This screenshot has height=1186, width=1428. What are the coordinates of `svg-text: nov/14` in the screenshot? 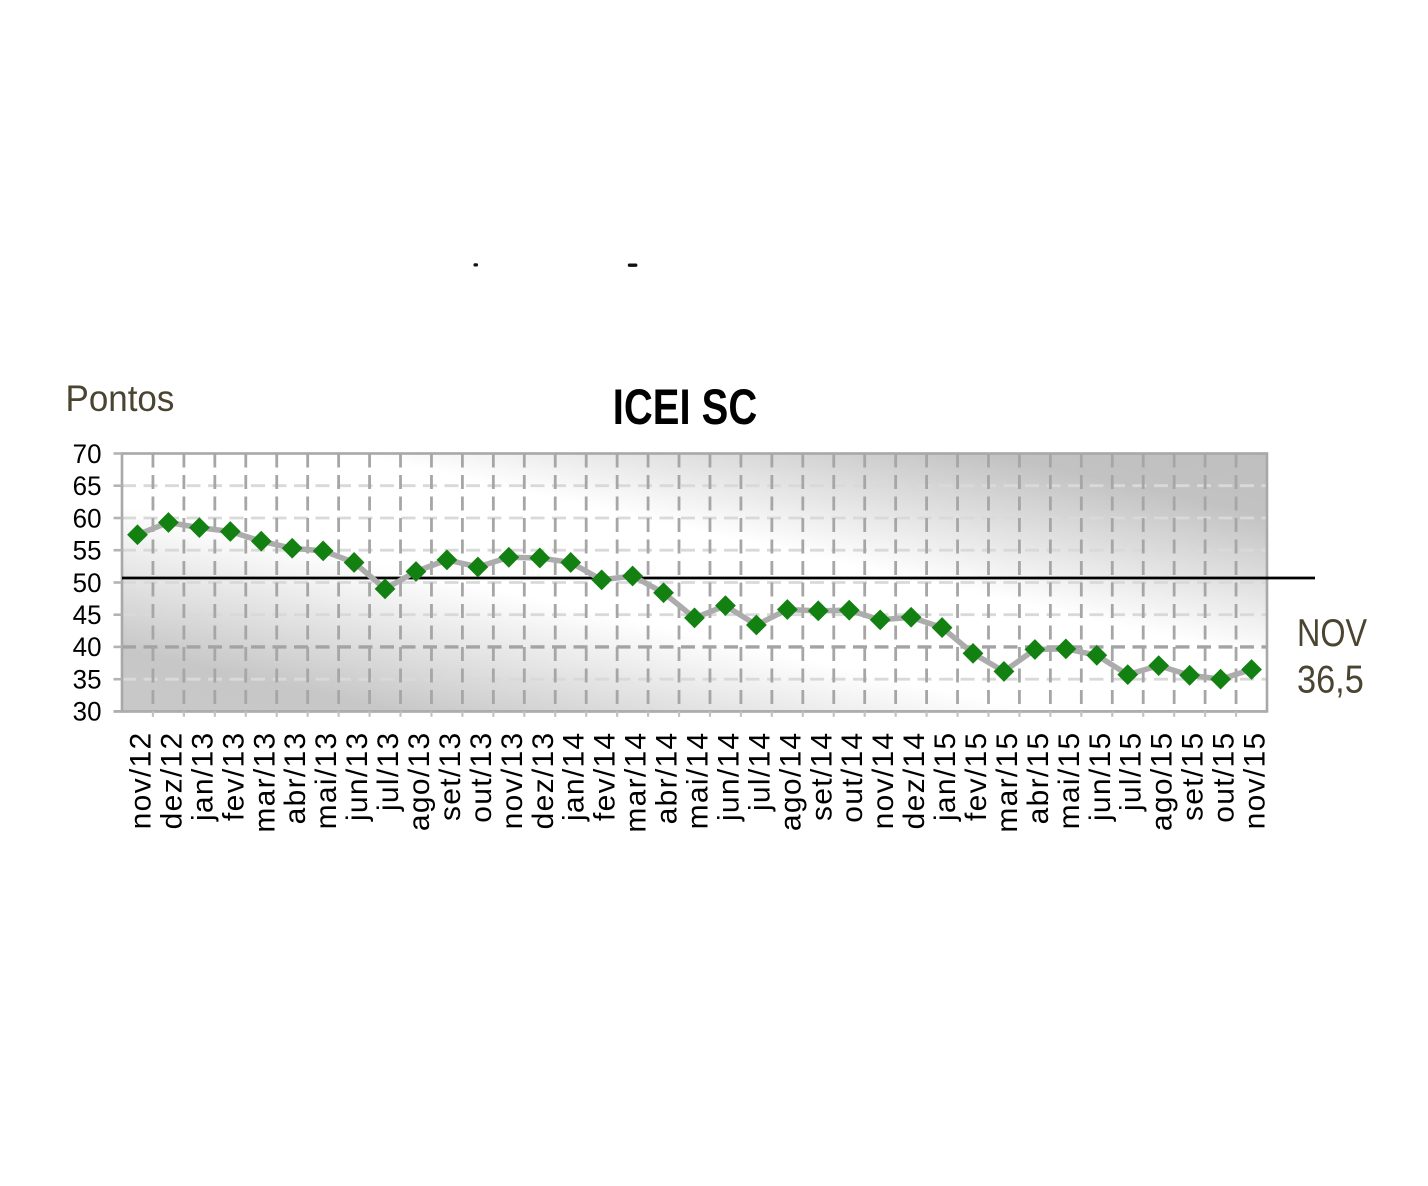 It's located at (883, 781).